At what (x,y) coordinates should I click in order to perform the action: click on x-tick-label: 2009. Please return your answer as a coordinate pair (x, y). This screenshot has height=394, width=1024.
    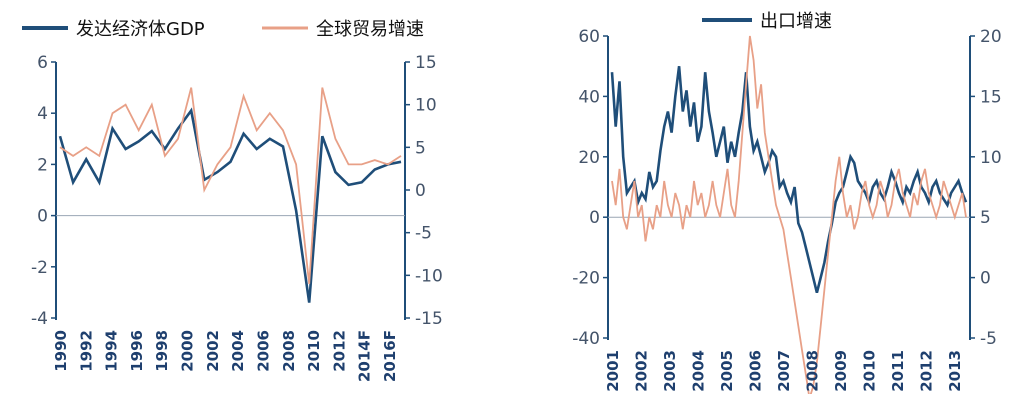
    Looking at the image, I should click on (841, 371).